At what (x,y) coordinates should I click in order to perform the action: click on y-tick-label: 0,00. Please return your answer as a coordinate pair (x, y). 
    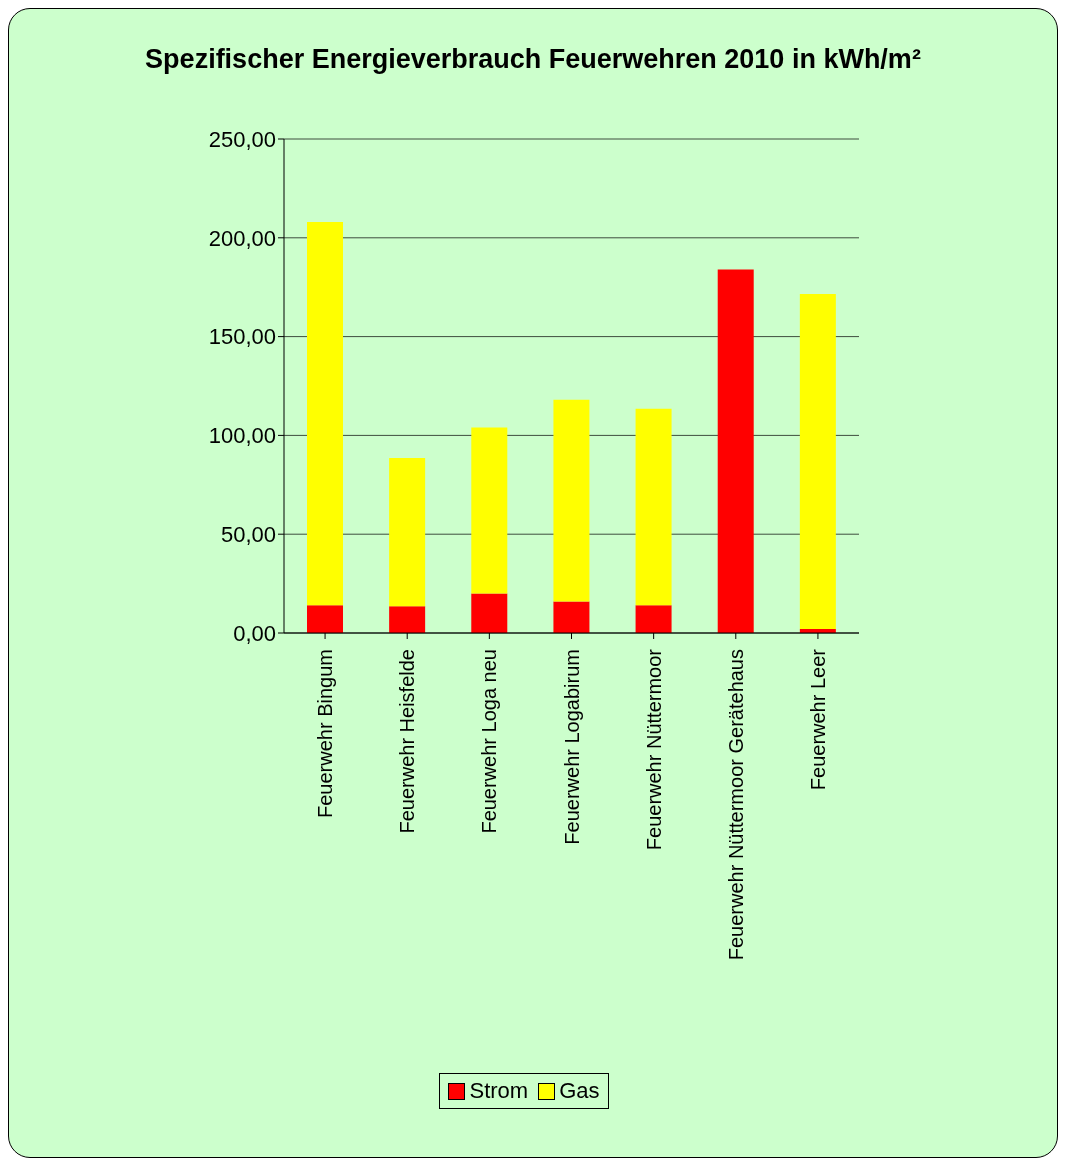
    Looking at the image, I should click on (254, 633).